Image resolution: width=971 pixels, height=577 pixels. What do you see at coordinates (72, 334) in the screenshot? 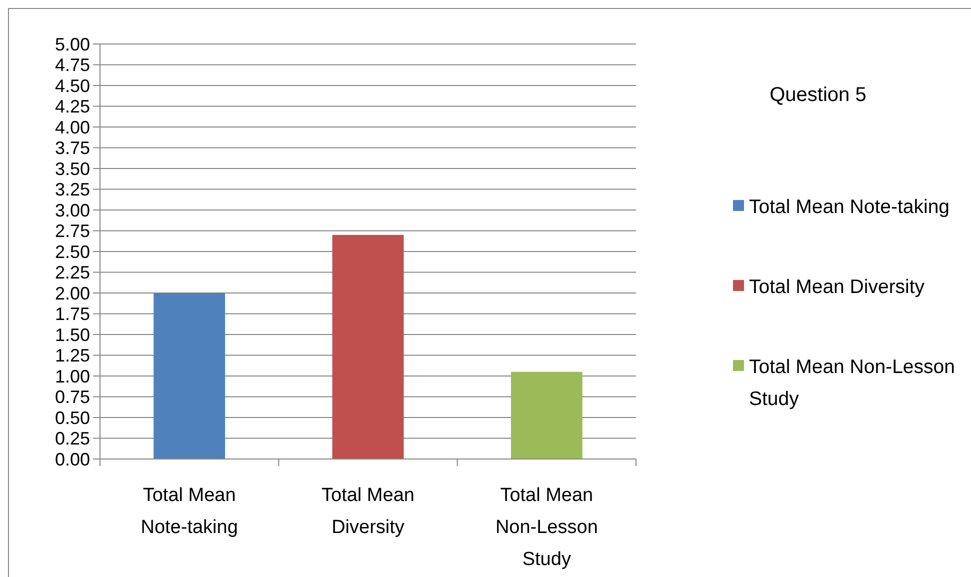
I see `y-tick-label: 1.50` at bounding box center [72, 334].